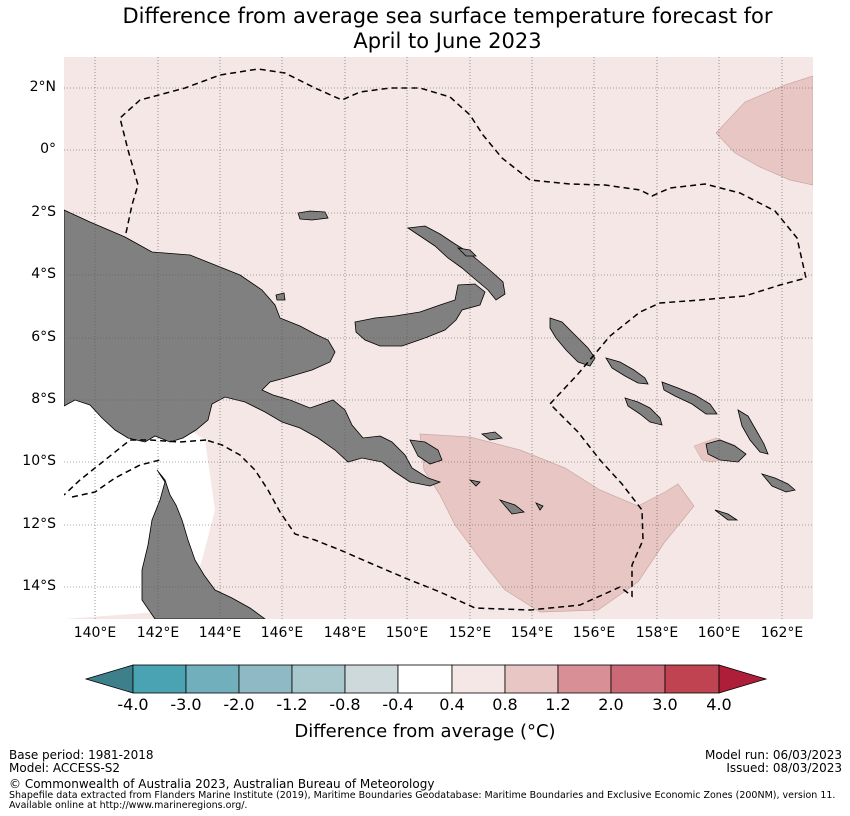 Image resolution: width=850 pixels, height=816 pixels. I want to click on colorbar-tick-label: 0.8, so click(505, 704).